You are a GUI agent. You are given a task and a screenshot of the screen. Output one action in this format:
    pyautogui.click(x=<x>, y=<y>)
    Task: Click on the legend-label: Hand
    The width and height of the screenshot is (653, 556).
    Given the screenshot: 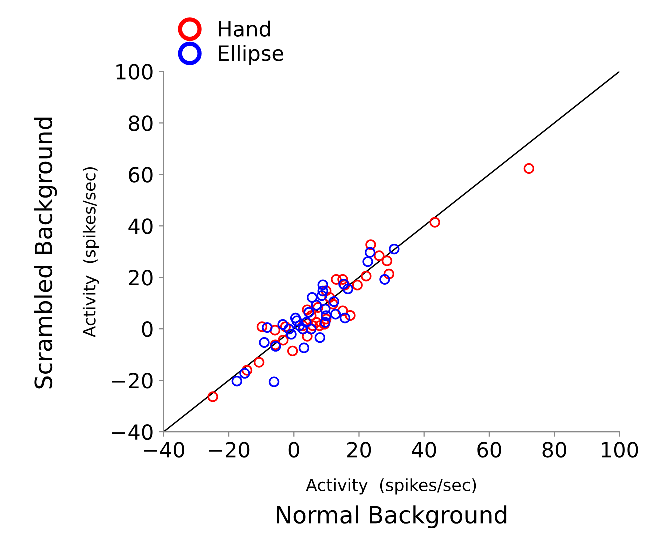 What is the action you would take?
    pyautogui.click(x=244, y=28)
    